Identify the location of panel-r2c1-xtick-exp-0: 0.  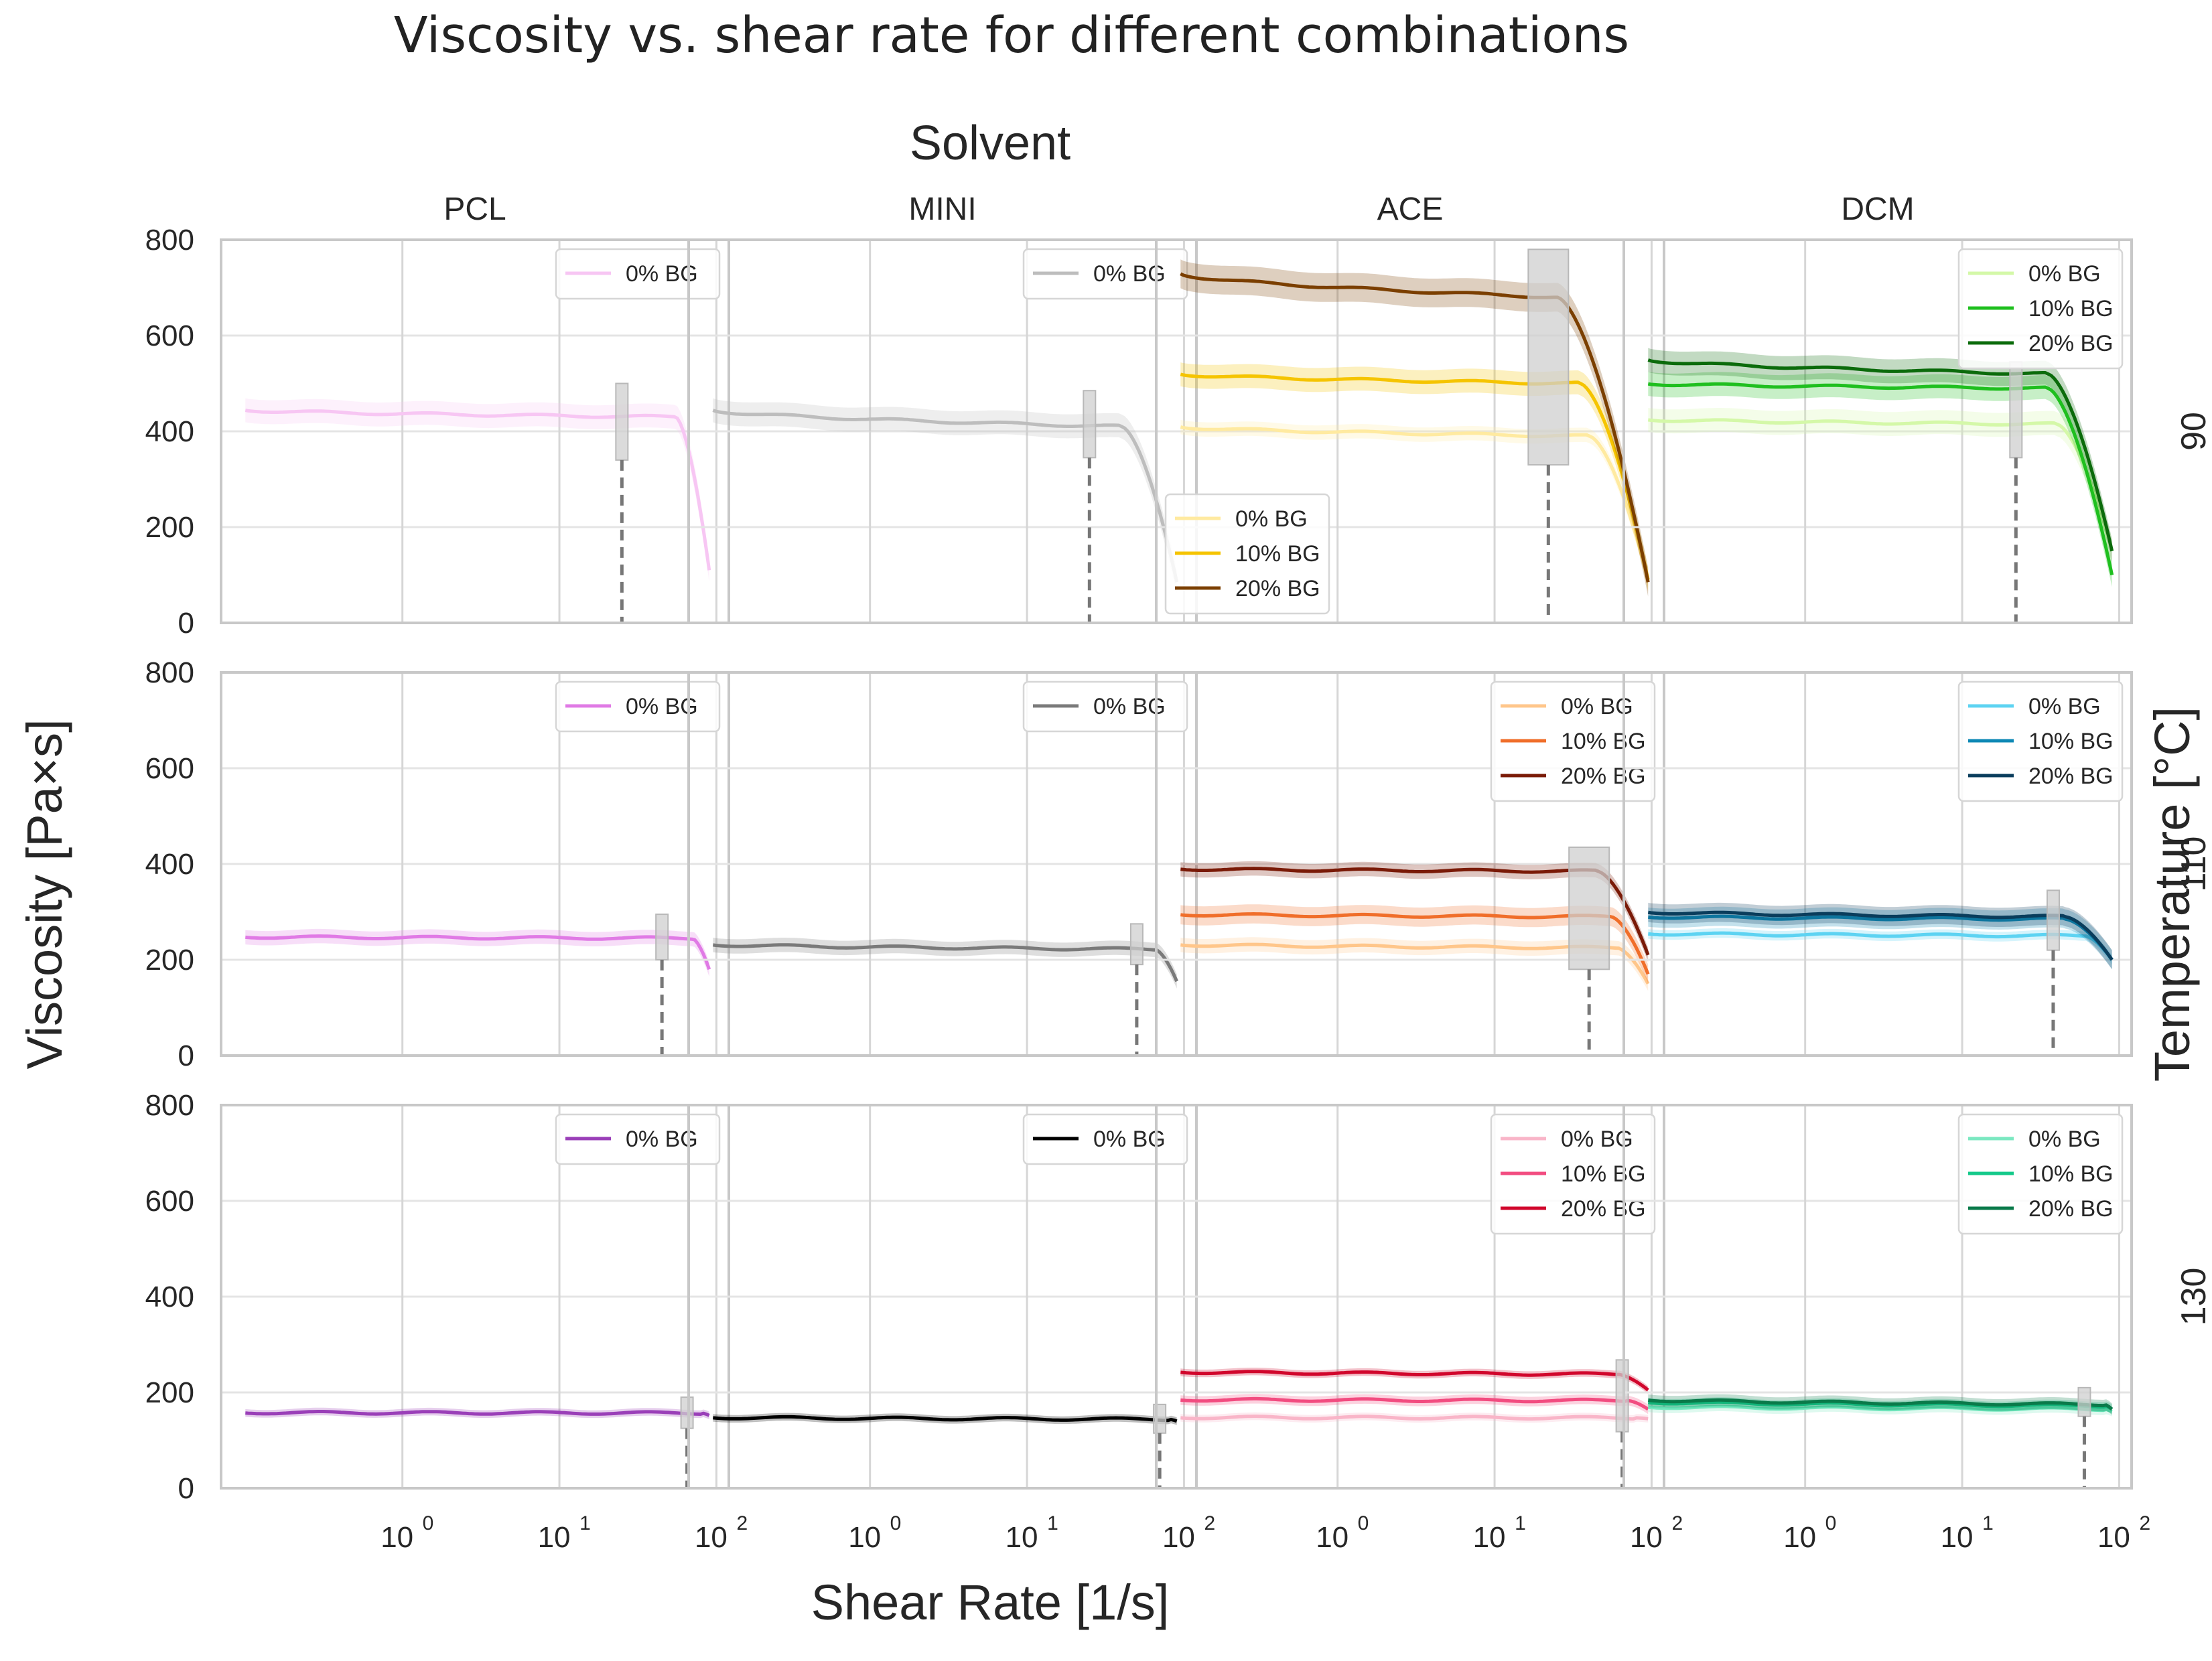
(896, 1523).